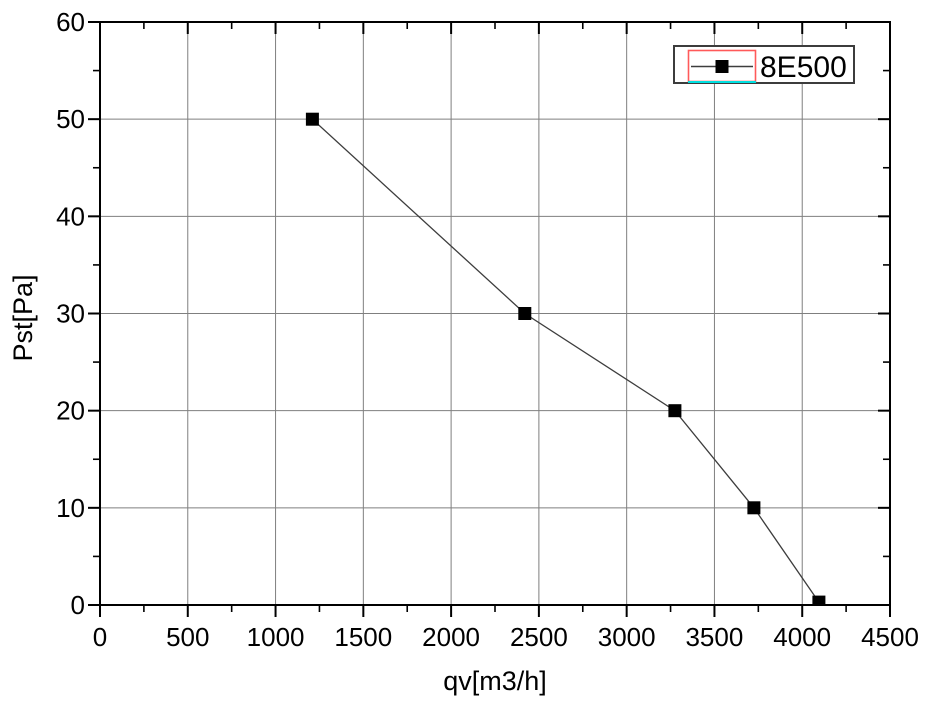 Image resolution: width=936 pixels, height=707 pixels. I want to click on legend-border-box, so click(764, 64).